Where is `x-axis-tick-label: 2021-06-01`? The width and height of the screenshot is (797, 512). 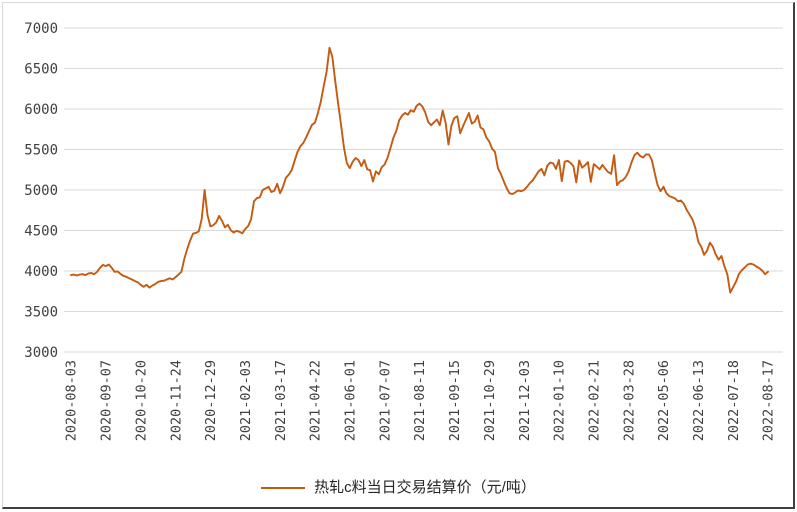 x-axis-tick-label: 2021-06-01 is located at coordinates (351, 400).